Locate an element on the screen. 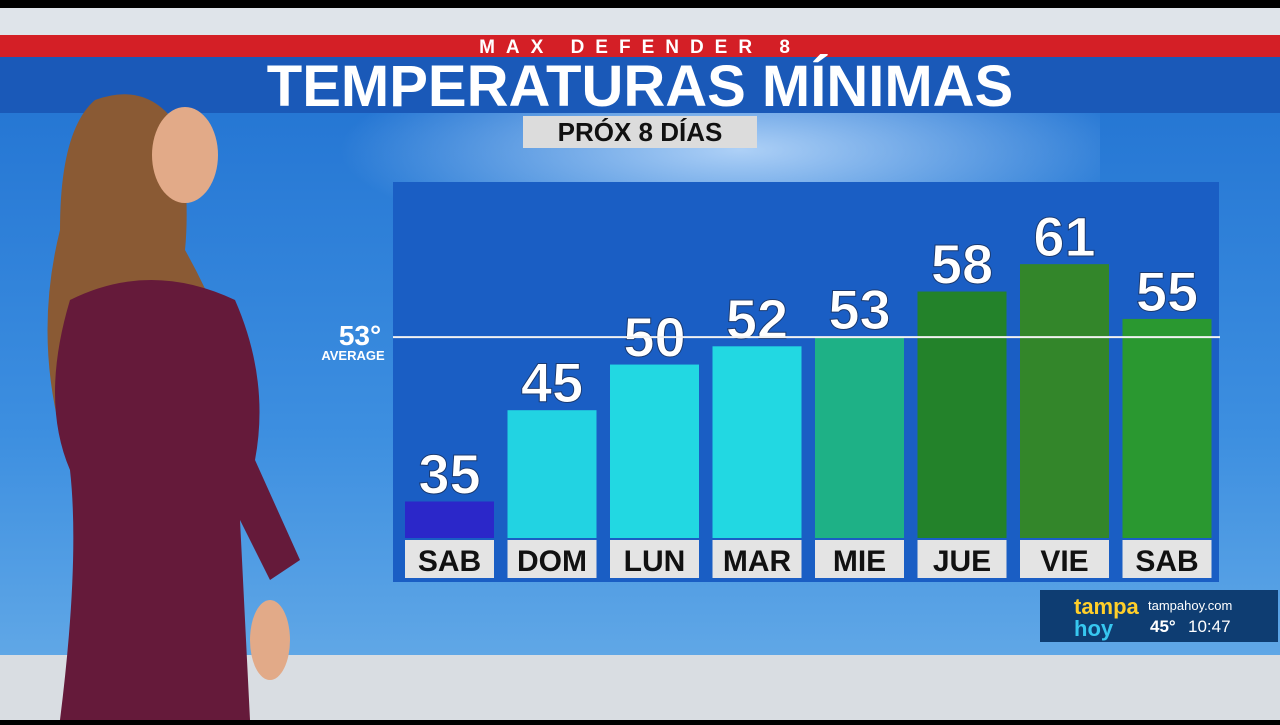 The image size is (1280, 725). top-strip is located at coordinates (640, 21).